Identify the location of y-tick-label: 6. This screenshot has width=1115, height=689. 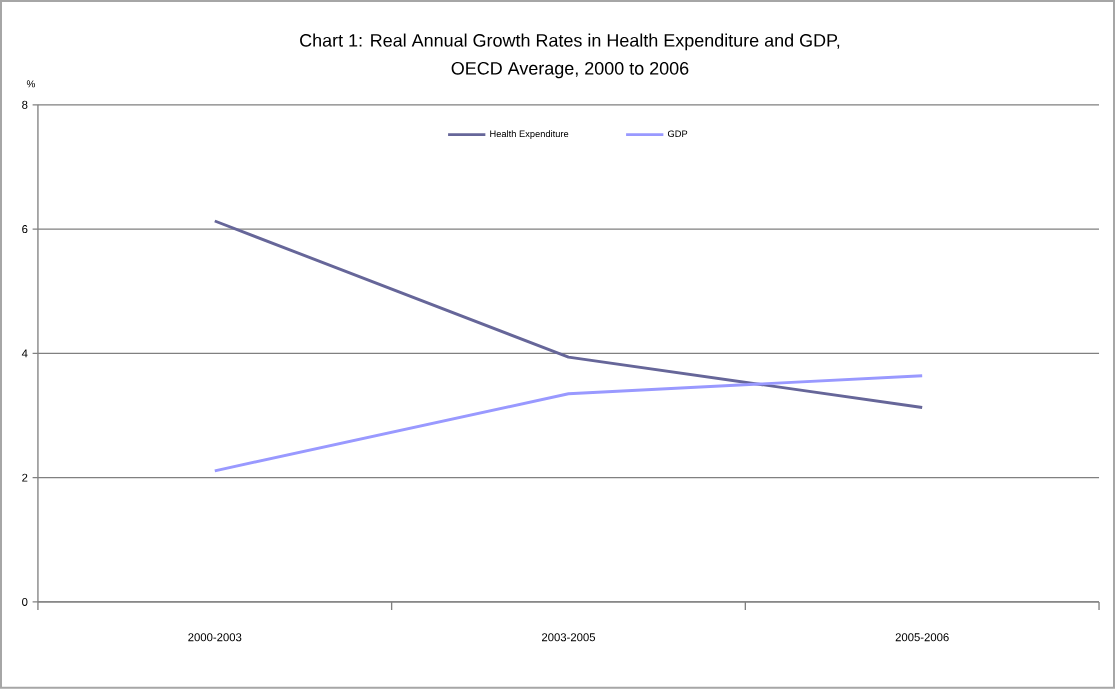
(25, 229).